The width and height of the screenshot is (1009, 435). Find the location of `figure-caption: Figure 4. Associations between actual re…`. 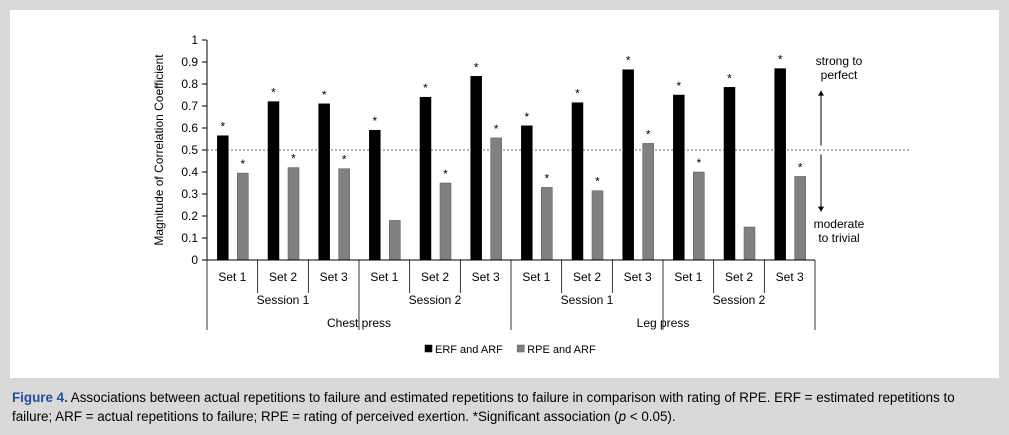

figure-caption: Figure 4. Associations between actual re… is located at coordinates (504, 407).